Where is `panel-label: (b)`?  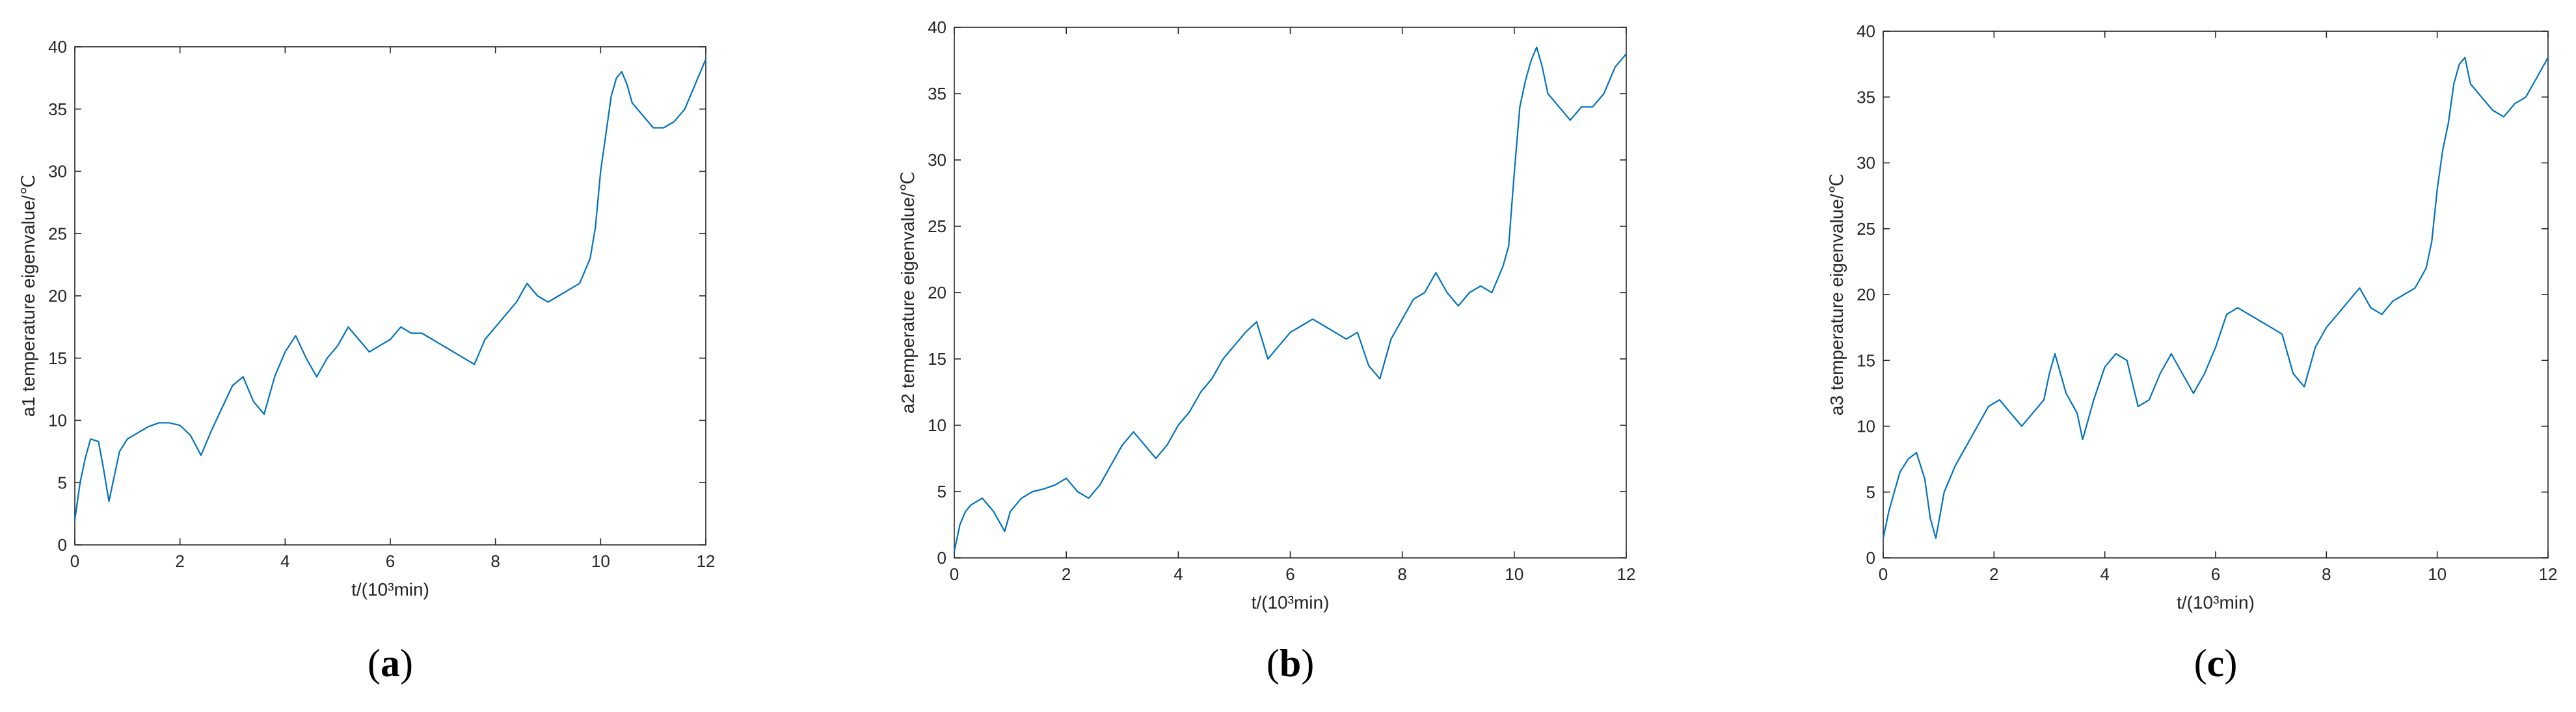 panel-label: (b) is located at coordinates (1290, 663).